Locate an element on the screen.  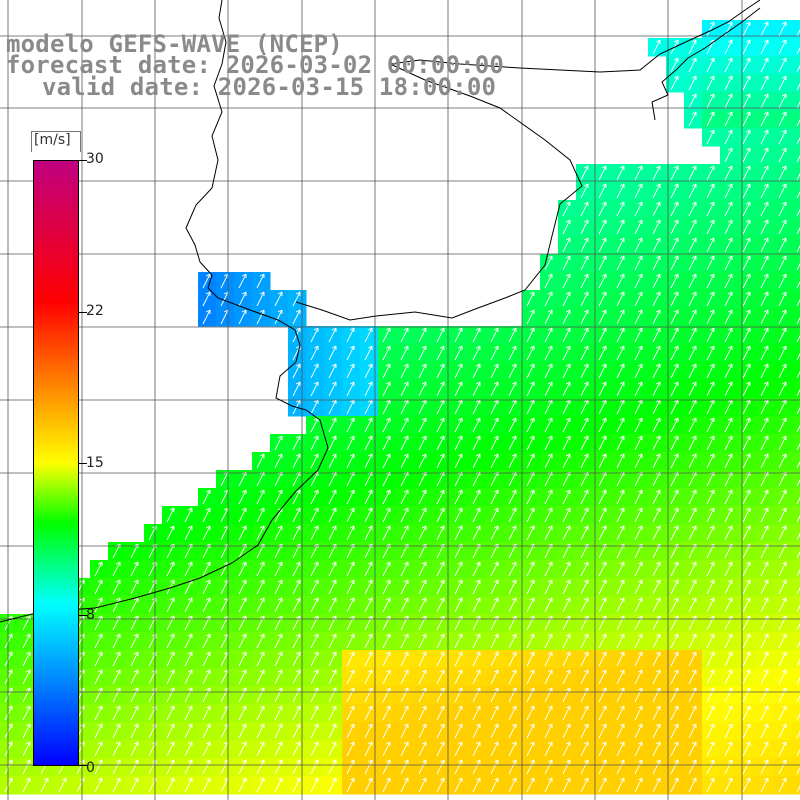
coastline-brazil is located at coordinates (706, 64).